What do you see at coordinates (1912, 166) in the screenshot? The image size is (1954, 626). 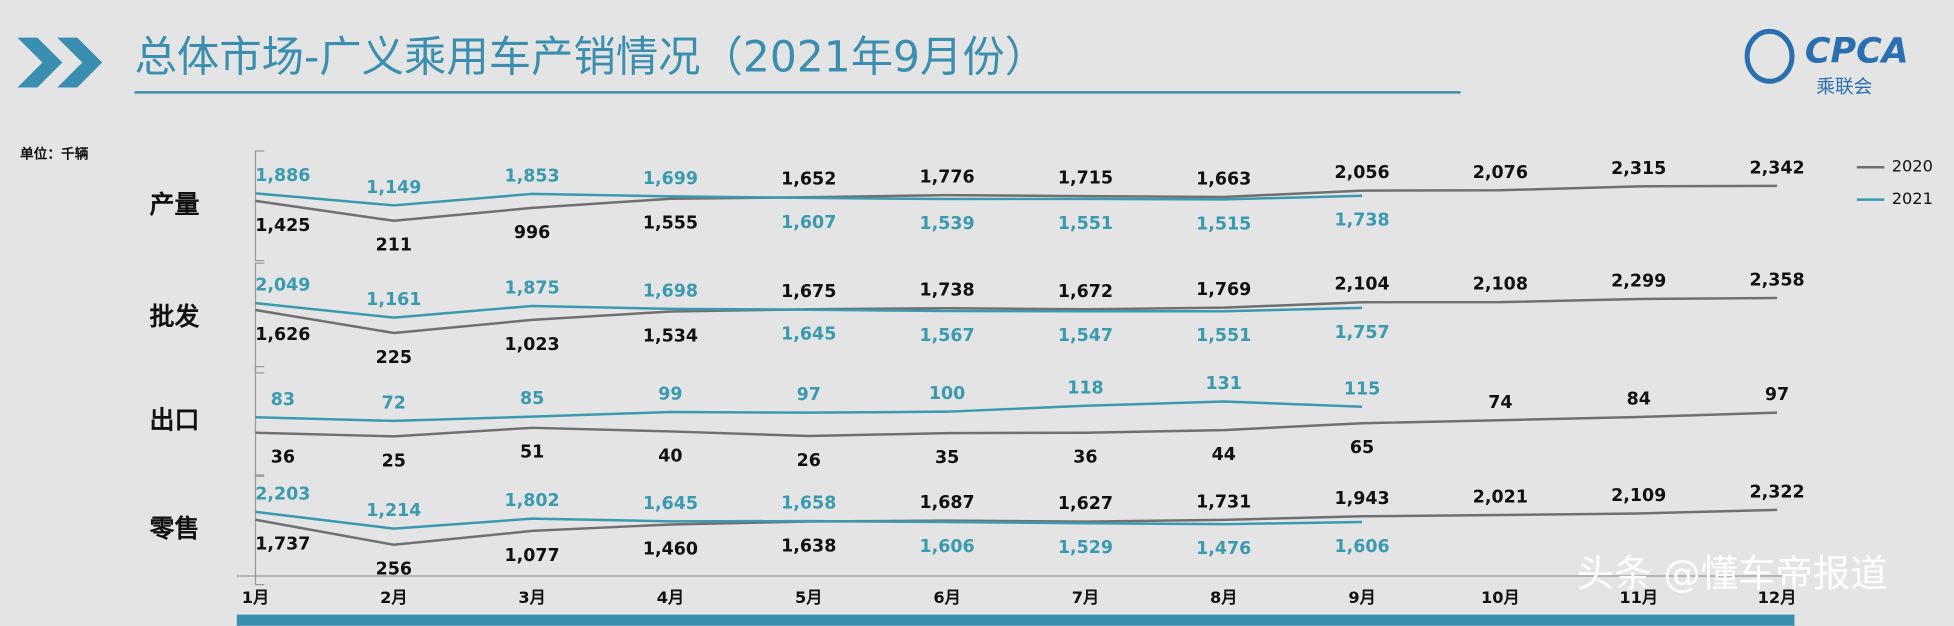 I see `legend-label: 2020` at bounding box center [1912, 166].